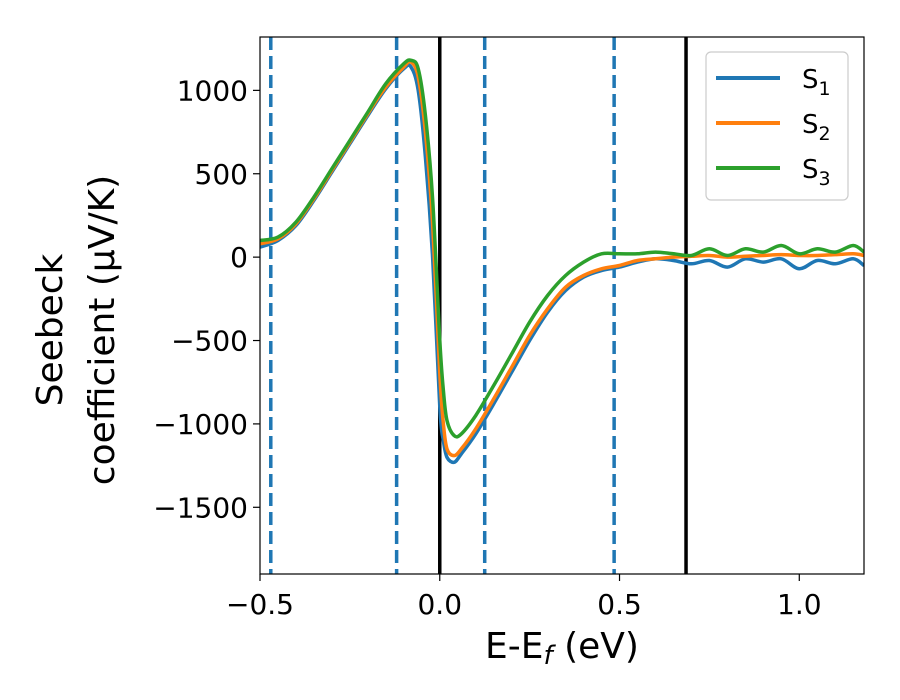 This screenshot has height=700, width=900. What do you see at coordinates (200, 424) in the screenshot?
I see `y-tick-label-4: −1000` at bounding box center [200, 424].